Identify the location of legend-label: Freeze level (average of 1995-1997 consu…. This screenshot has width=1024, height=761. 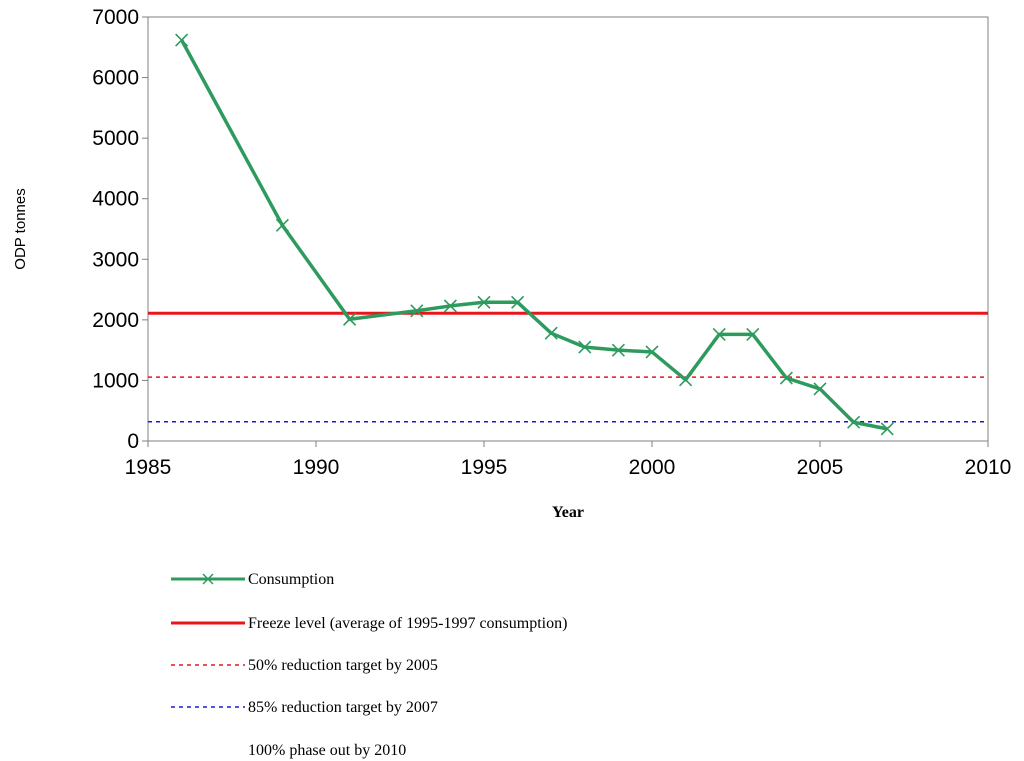
(407, 623).